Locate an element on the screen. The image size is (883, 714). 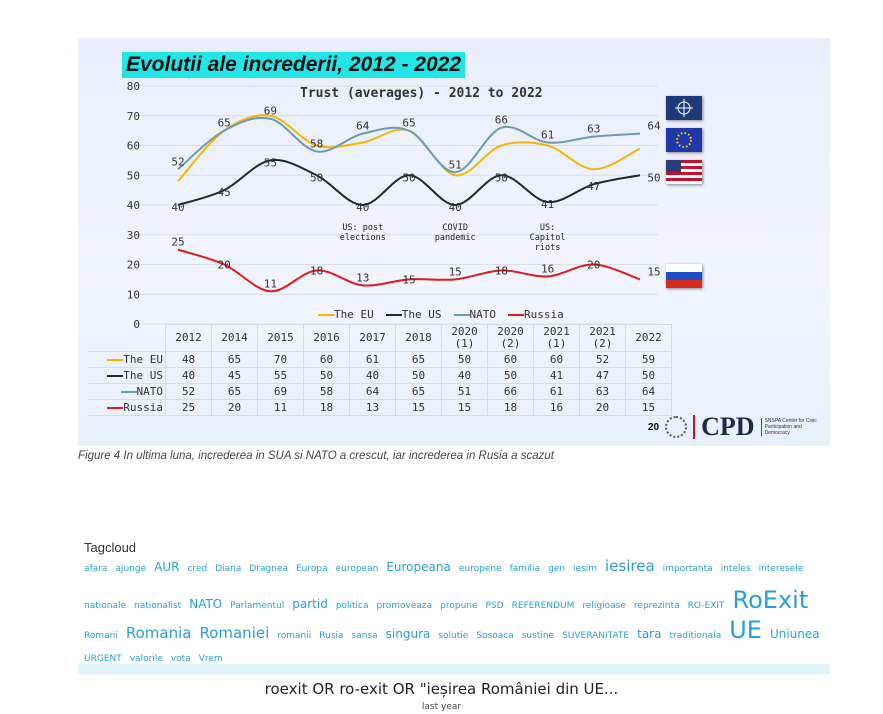
tag-link: singura is located at coordinates (408, 634).